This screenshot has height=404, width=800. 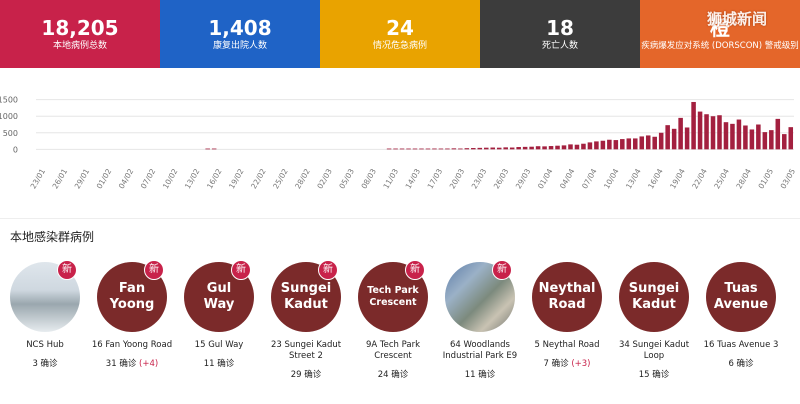 I want to click on x-tick-label: 19/02, so click(x=236, y=178).